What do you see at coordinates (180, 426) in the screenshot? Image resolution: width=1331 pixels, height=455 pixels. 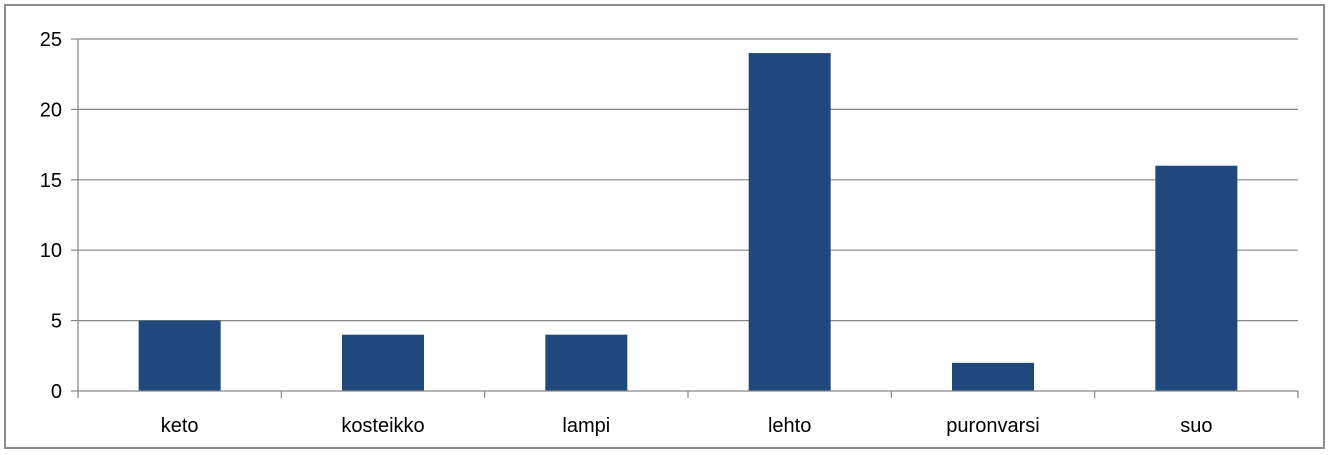 I see `x-category-label: keto` at bounding box center [180, 426].